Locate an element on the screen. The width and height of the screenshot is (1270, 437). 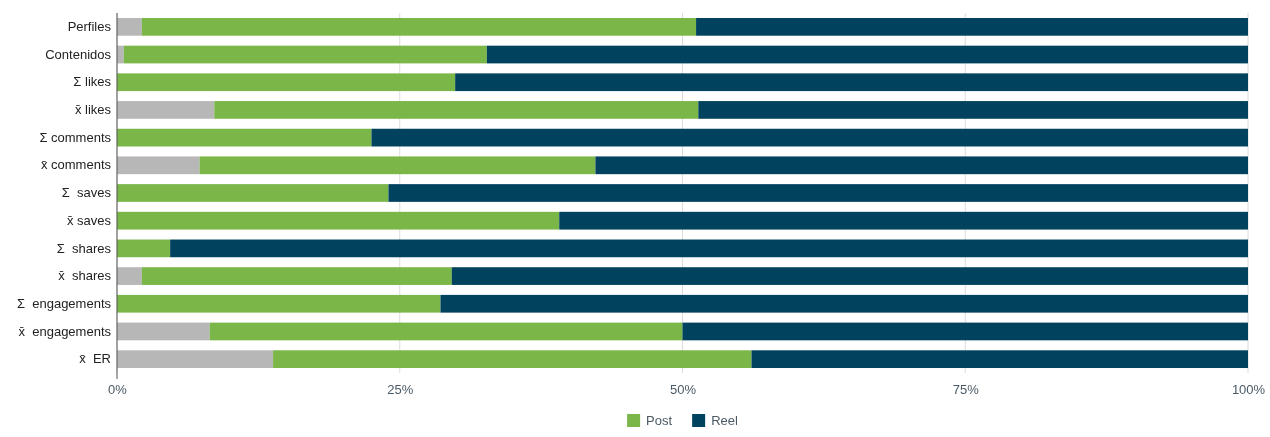
y-tick-label: Σ shares is located at coordinates (84, 248).